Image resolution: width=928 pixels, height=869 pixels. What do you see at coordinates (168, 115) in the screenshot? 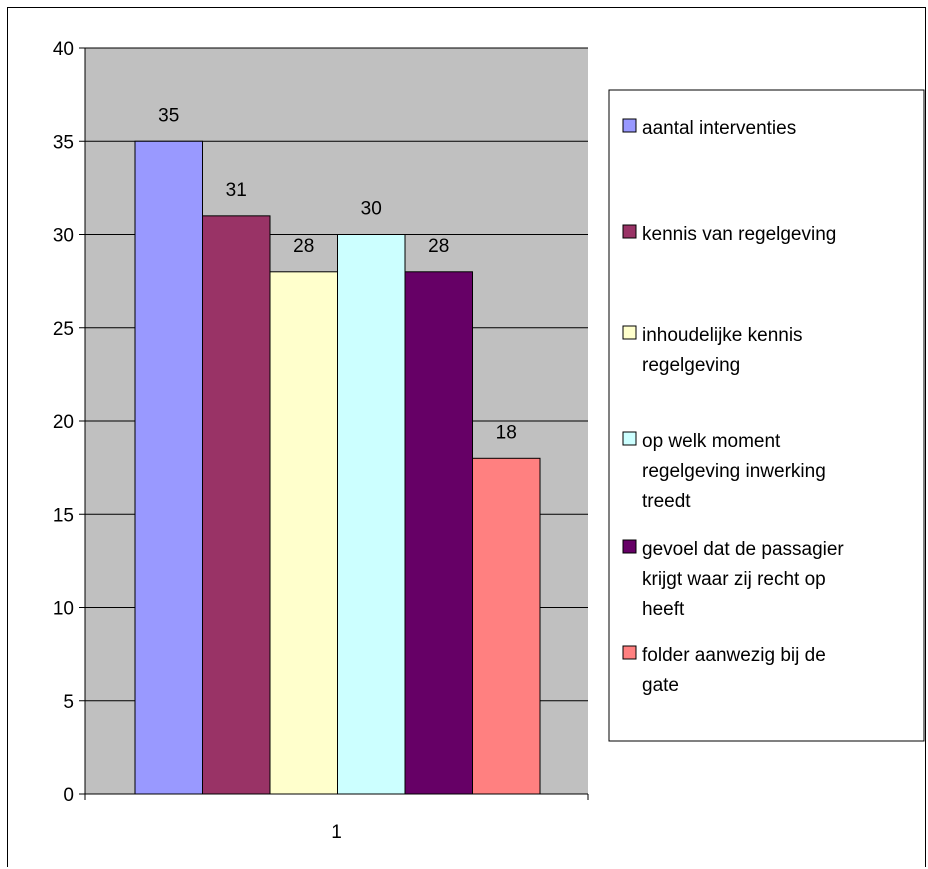
I see `bar-value-label: 35` at bounding box center [168, 115].